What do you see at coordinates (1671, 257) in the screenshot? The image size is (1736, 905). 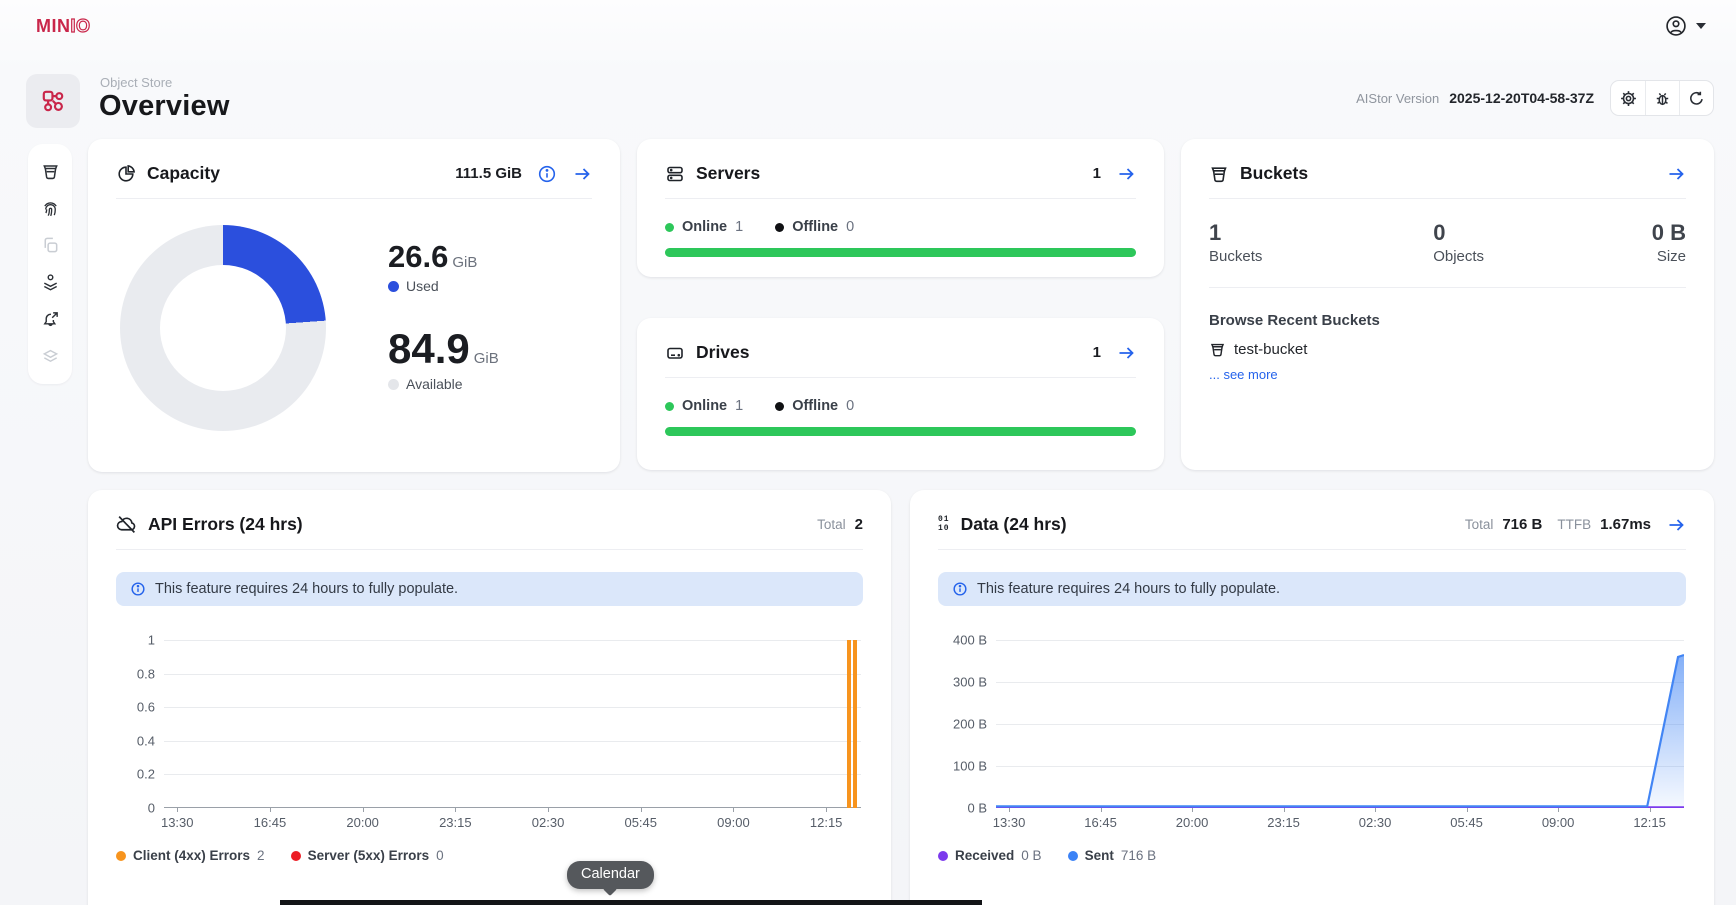 I see `stat-label: Size` at bounding box center [1671, 257].